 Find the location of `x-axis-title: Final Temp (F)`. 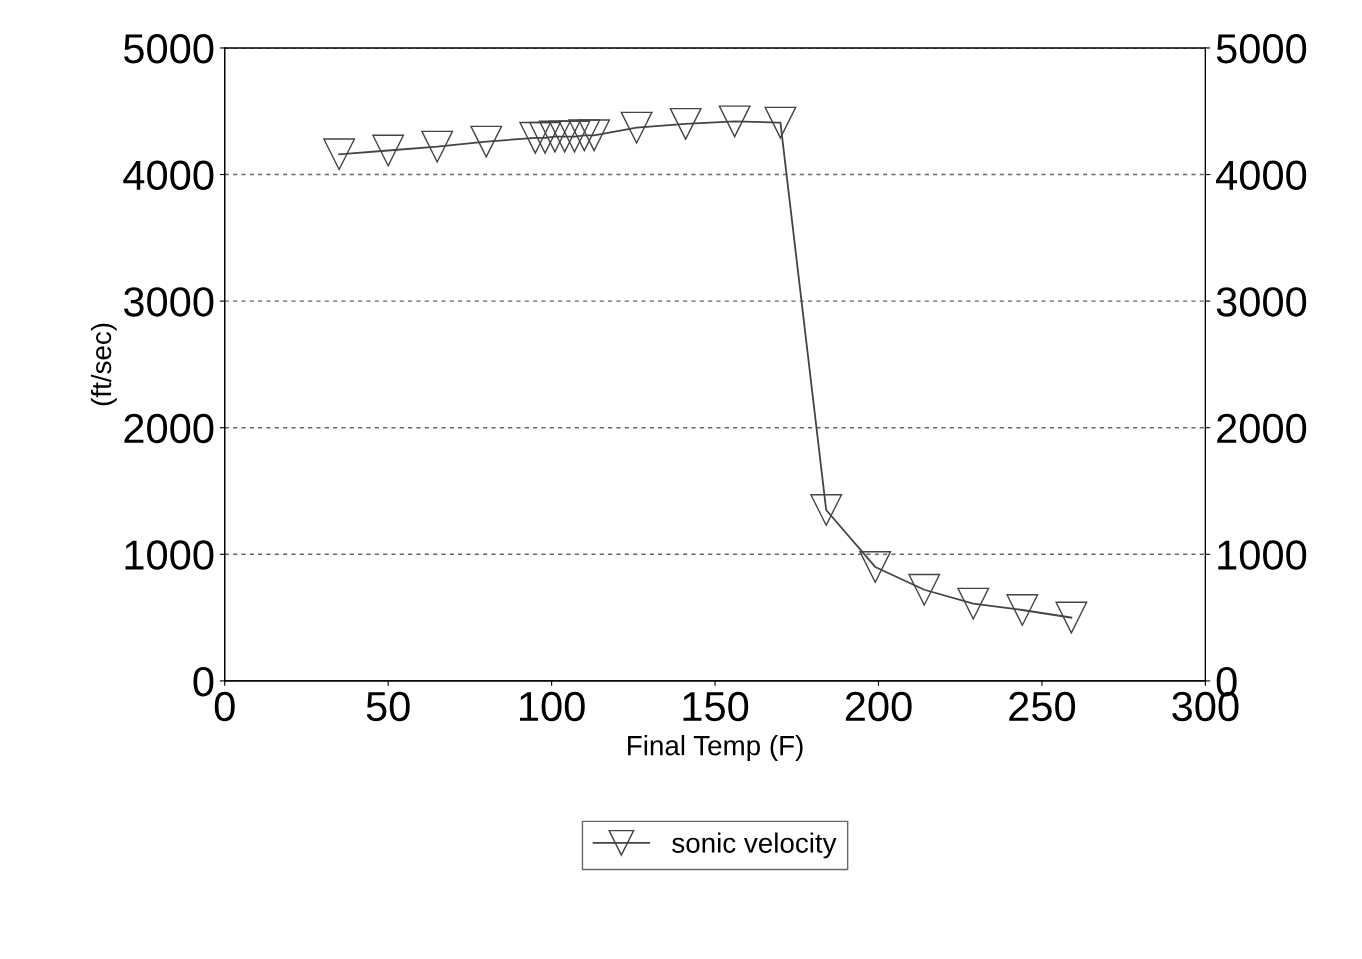

x-axis-title: Final Temp (F) is located at coordinates (715, 748).